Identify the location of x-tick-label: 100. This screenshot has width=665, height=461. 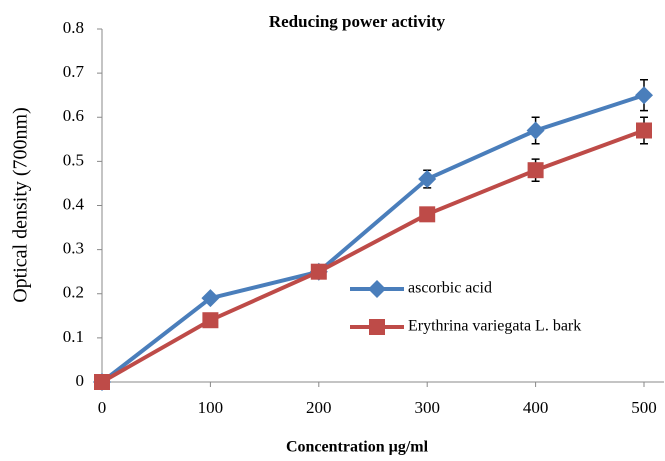
(211, 407).